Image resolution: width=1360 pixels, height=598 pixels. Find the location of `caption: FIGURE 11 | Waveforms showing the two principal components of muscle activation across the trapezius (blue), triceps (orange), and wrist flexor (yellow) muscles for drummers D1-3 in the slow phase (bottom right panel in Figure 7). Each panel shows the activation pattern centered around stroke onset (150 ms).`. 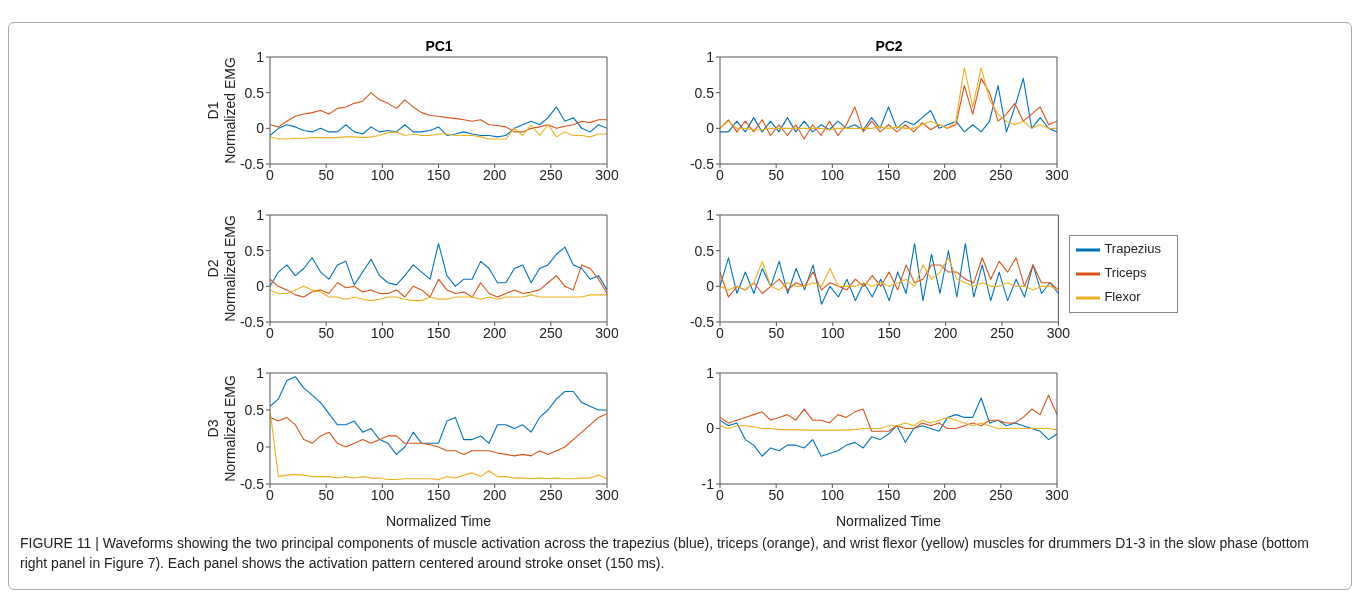

caption: FIGURE 11 | Waveforms showing the two principal components of muscle activation across the trapezius (blue), triceps (orange), and wrist flexor (yellow) muscles for drummers D1-3 in the slow phase (bottom right panel in Figure 7). Each panel shows the activation pattern centered around stroke onset (150 ms). is located at coordinates (665, 553).